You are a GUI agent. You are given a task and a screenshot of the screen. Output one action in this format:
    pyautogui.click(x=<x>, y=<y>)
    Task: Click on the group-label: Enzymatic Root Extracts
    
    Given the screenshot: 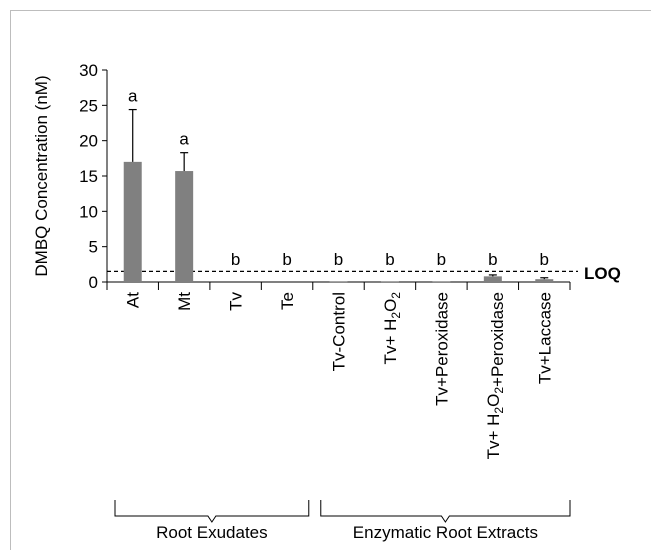 What is the action you would take?
    pyautogui.click(x=445, y=532)
    